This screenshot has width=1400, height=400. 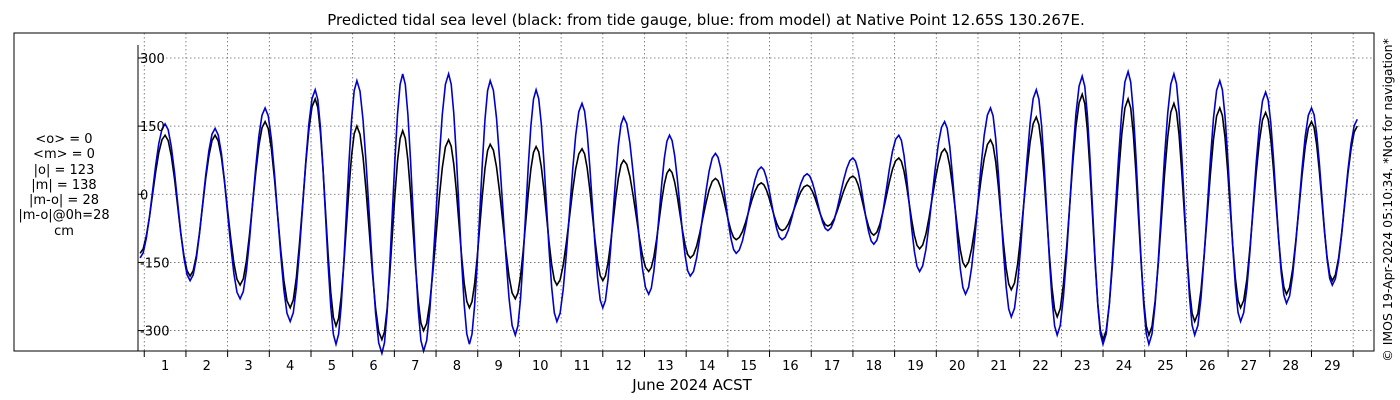 What do you see at coordinates (64, 155) in the screenshot?
I see `stat-mean-model: <m> = 0` at bounding box center [64, 155].